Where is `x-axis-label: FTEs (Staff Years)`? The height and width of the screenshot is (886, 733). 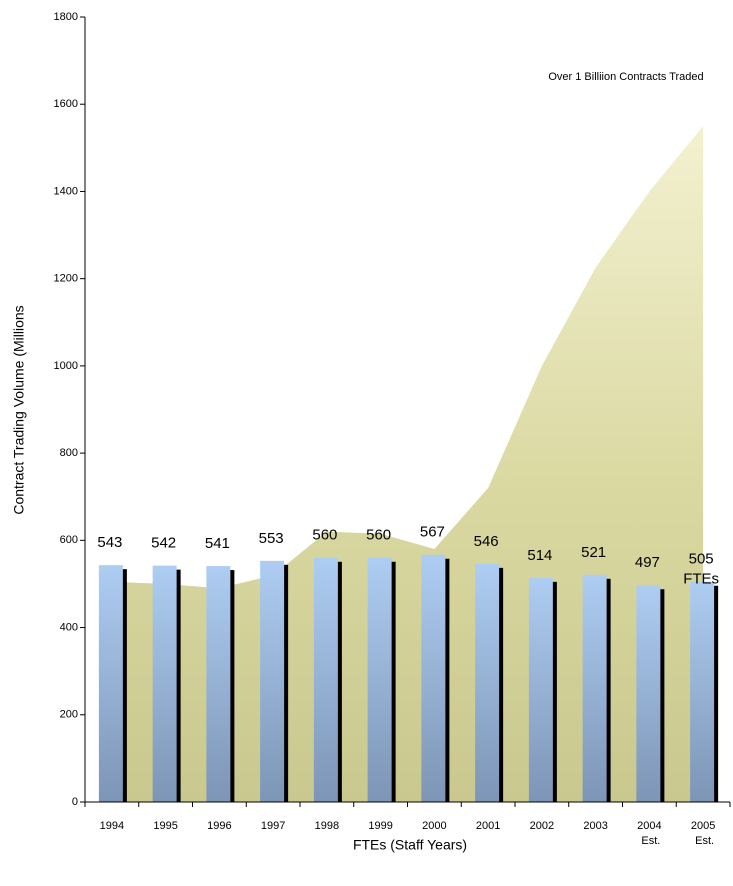
x-axis-label: FTEs (Staff Years) is located at coordinates (410, 845).